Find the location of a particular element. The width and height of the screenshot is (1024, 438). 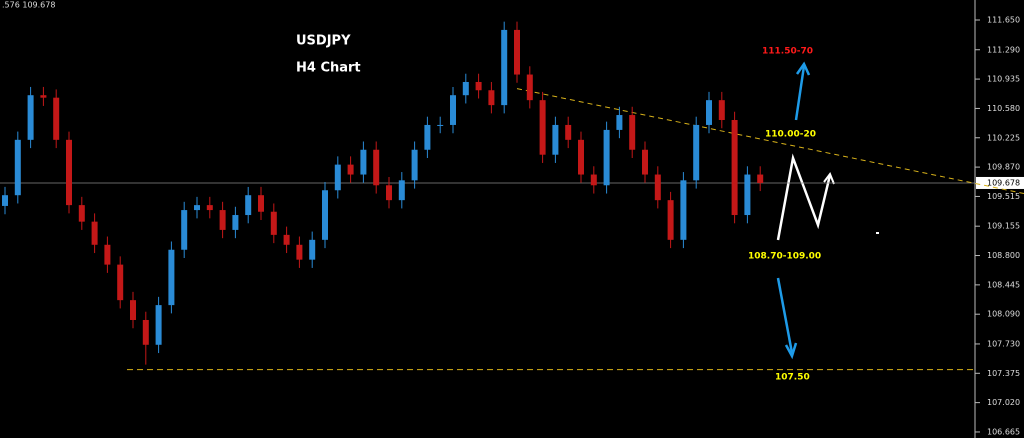

y-tick-label: 107.730 is located at coordinates (1003, 343).